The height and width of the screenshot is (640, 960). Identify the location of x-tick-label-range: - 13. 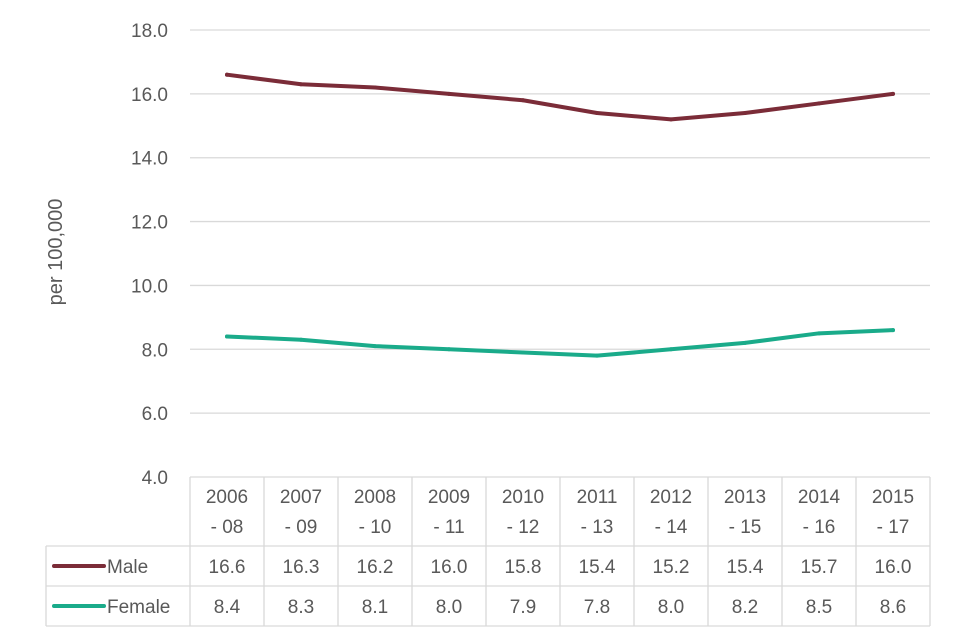
(597, 527).